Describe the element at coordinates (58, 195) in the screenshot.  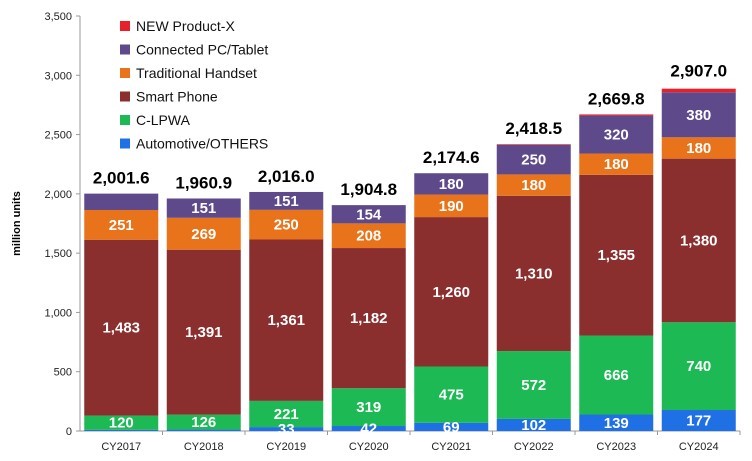
I see `y-tick-label: 2,000` at that location.